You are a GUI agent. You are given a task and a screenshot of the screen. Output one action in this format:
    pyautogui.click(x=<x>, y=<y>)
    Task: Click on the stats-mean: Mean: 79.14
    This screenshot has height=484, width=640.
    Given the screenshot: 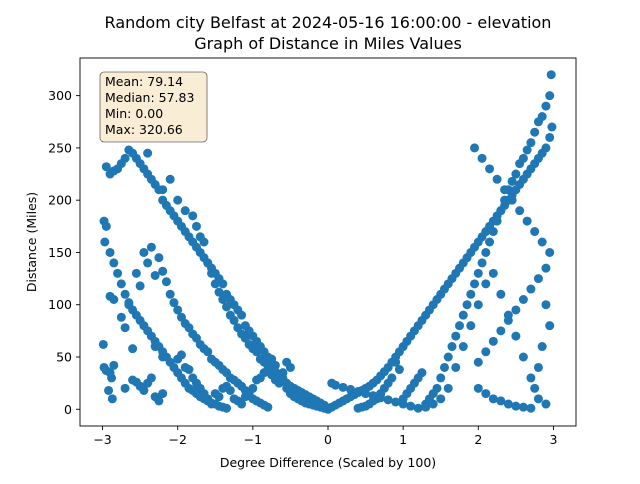 What is the action you would take?
    pyautogui.click(x=144, y=81)
    